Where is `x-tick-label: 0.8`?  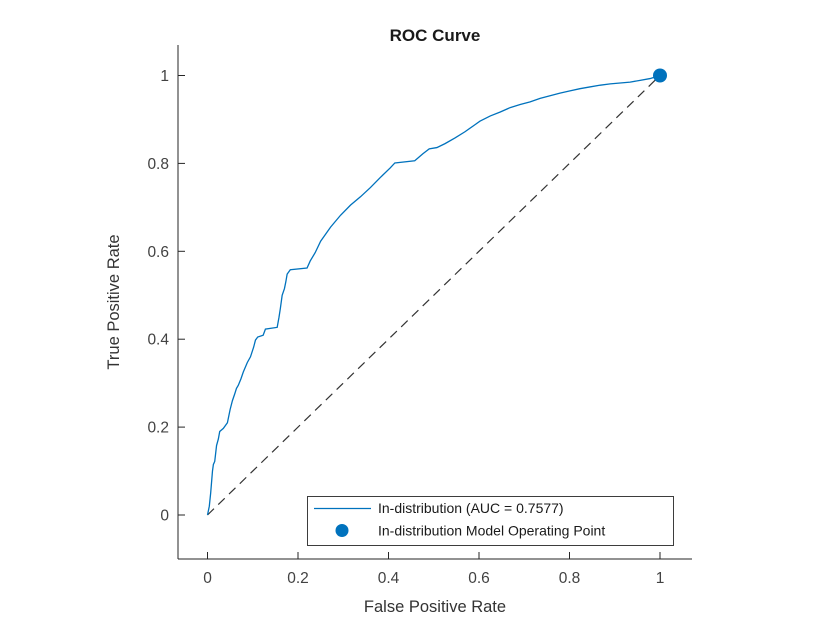 x-tick-label: 0.8 is located at coordinates (570, 578).